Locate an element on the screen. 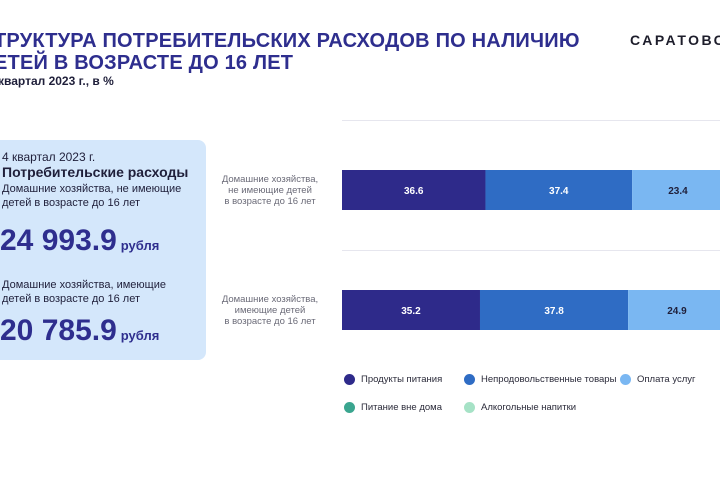 The height and width of the screenshot is (480, 720). panel-period: 4 квартал 2023 г. is located at coordinates (49, 157).